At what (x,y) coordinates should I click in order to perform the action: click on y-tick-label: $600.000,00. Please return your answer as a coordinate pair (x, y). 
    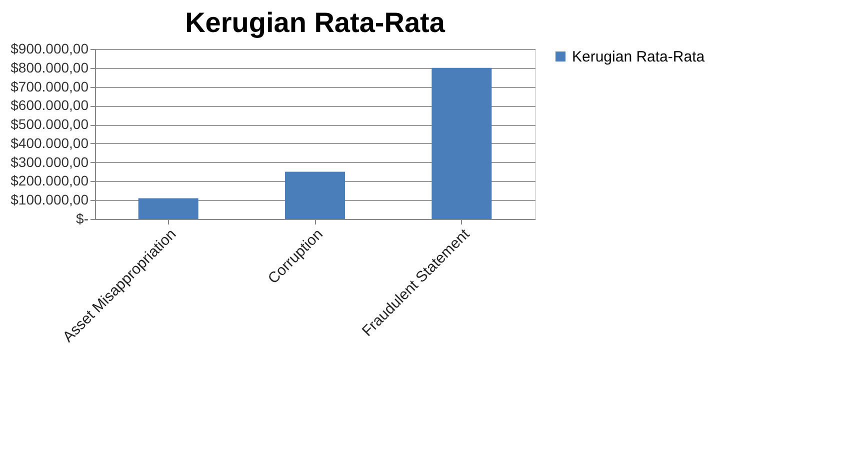
    Looking at the image, I should click on (49, 105).